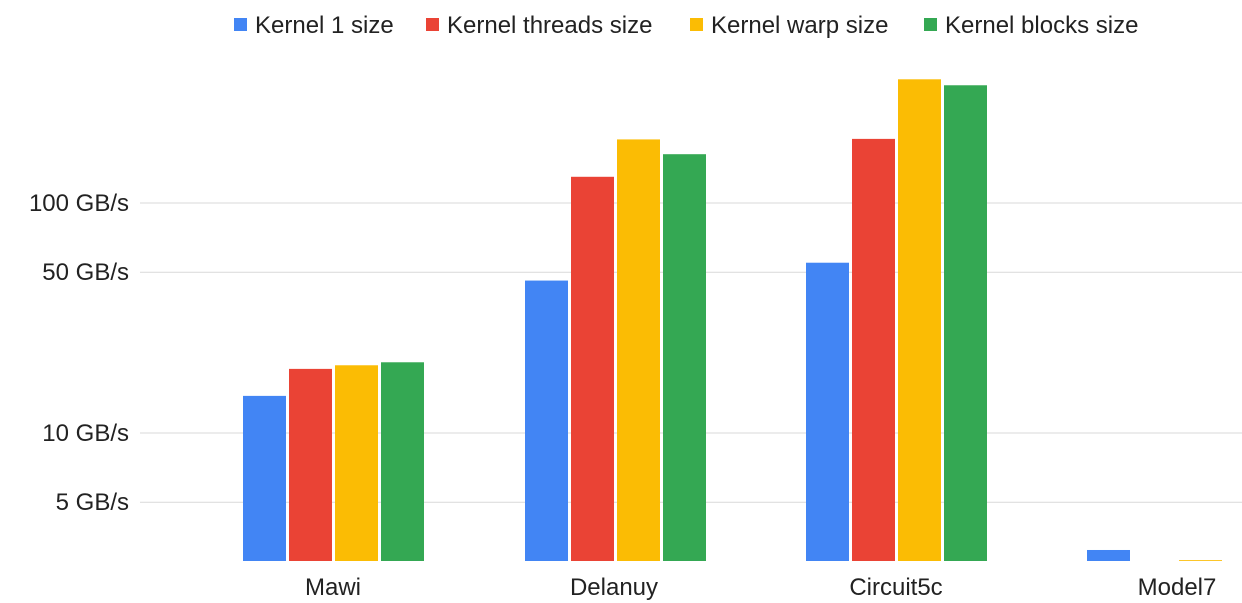 The height and width of the screenshot is (603, 1242). I want to click on legend-label-4: Kernel blocks size, so click(1041, 25).